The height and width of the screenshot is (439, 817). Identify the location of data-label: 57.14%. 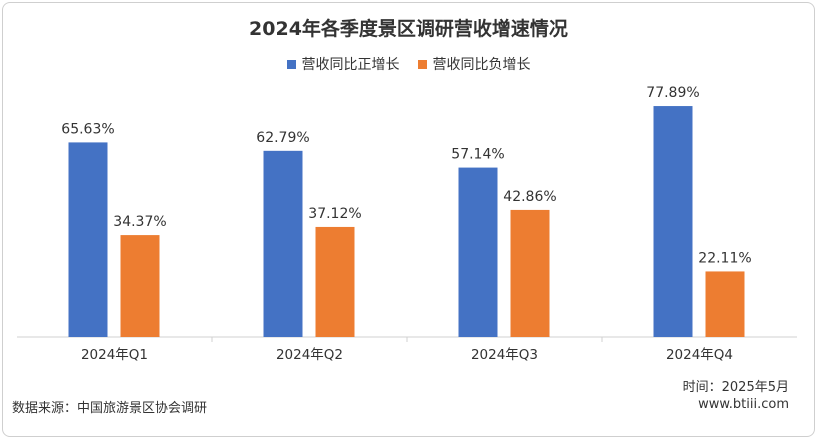
(477, 155).